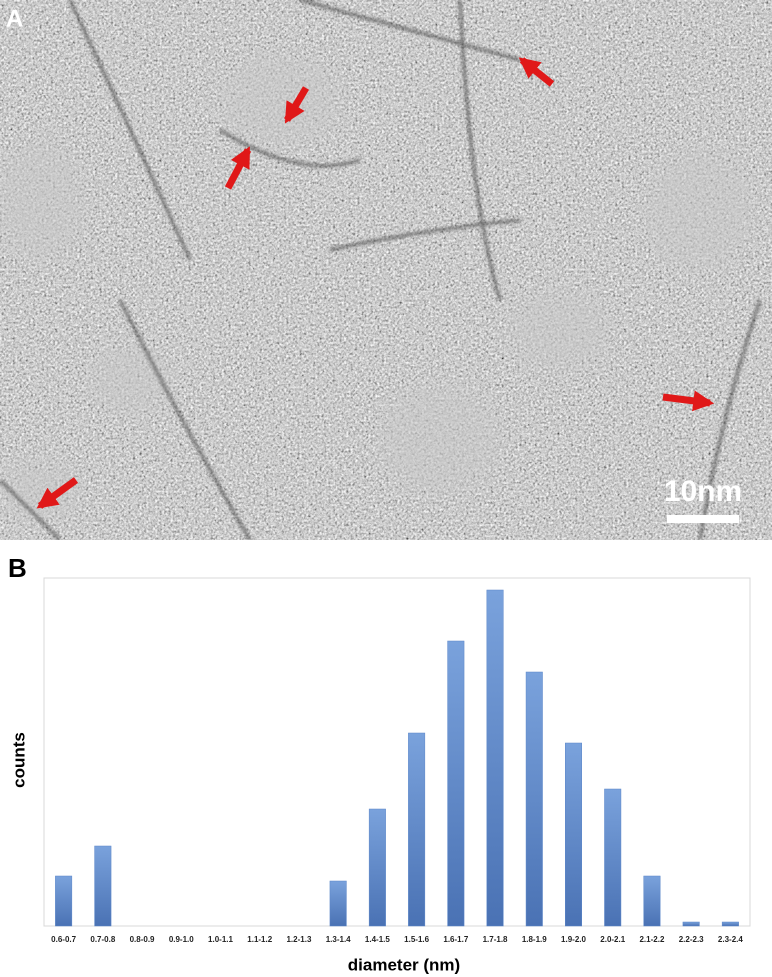 This screenshot has height=977, width=772. I want to click on x-tick-label: 1.5-1.6, so click(416, 939).